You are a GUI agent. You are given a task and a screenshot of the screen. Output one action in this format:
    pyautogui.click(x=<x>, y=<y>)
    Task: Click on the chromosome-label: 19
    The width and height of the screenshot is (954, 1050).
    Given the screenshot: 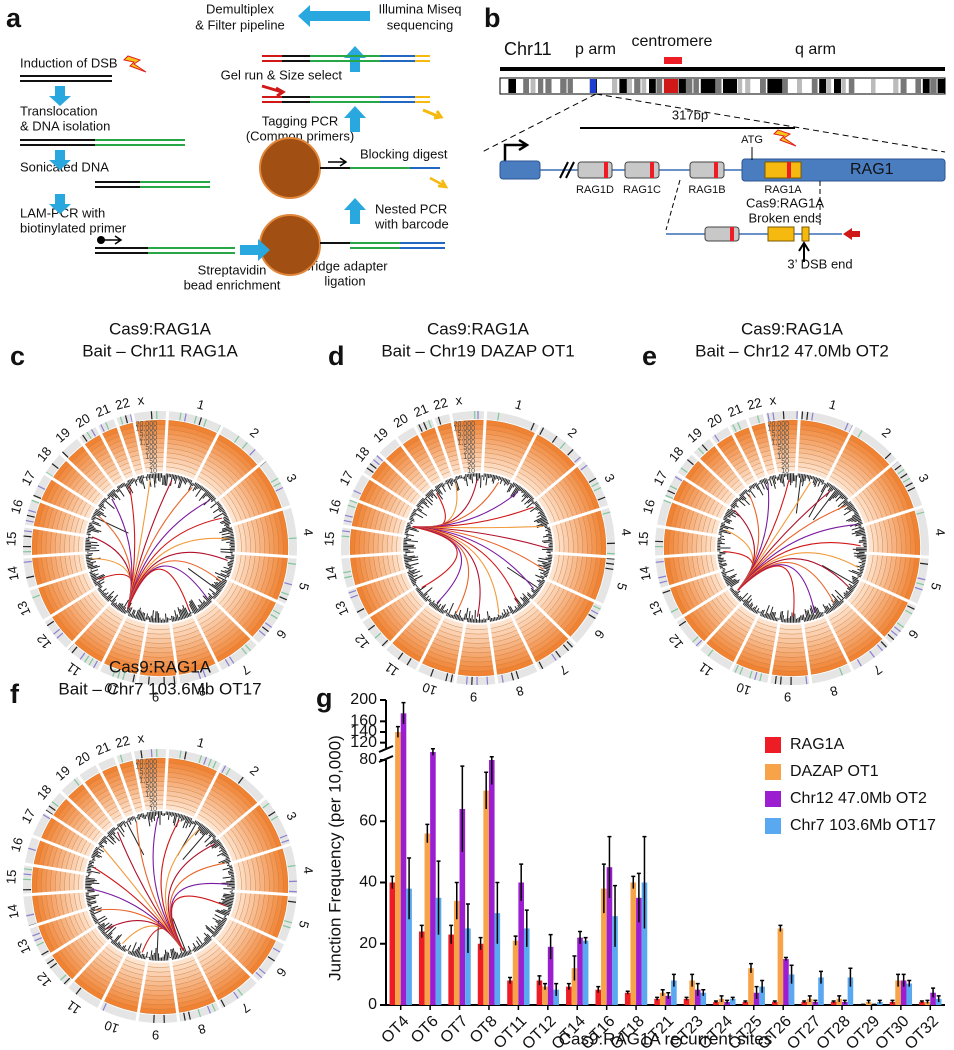 What is the action you would take?
    pyautogui.click(x=62, y=435)
    